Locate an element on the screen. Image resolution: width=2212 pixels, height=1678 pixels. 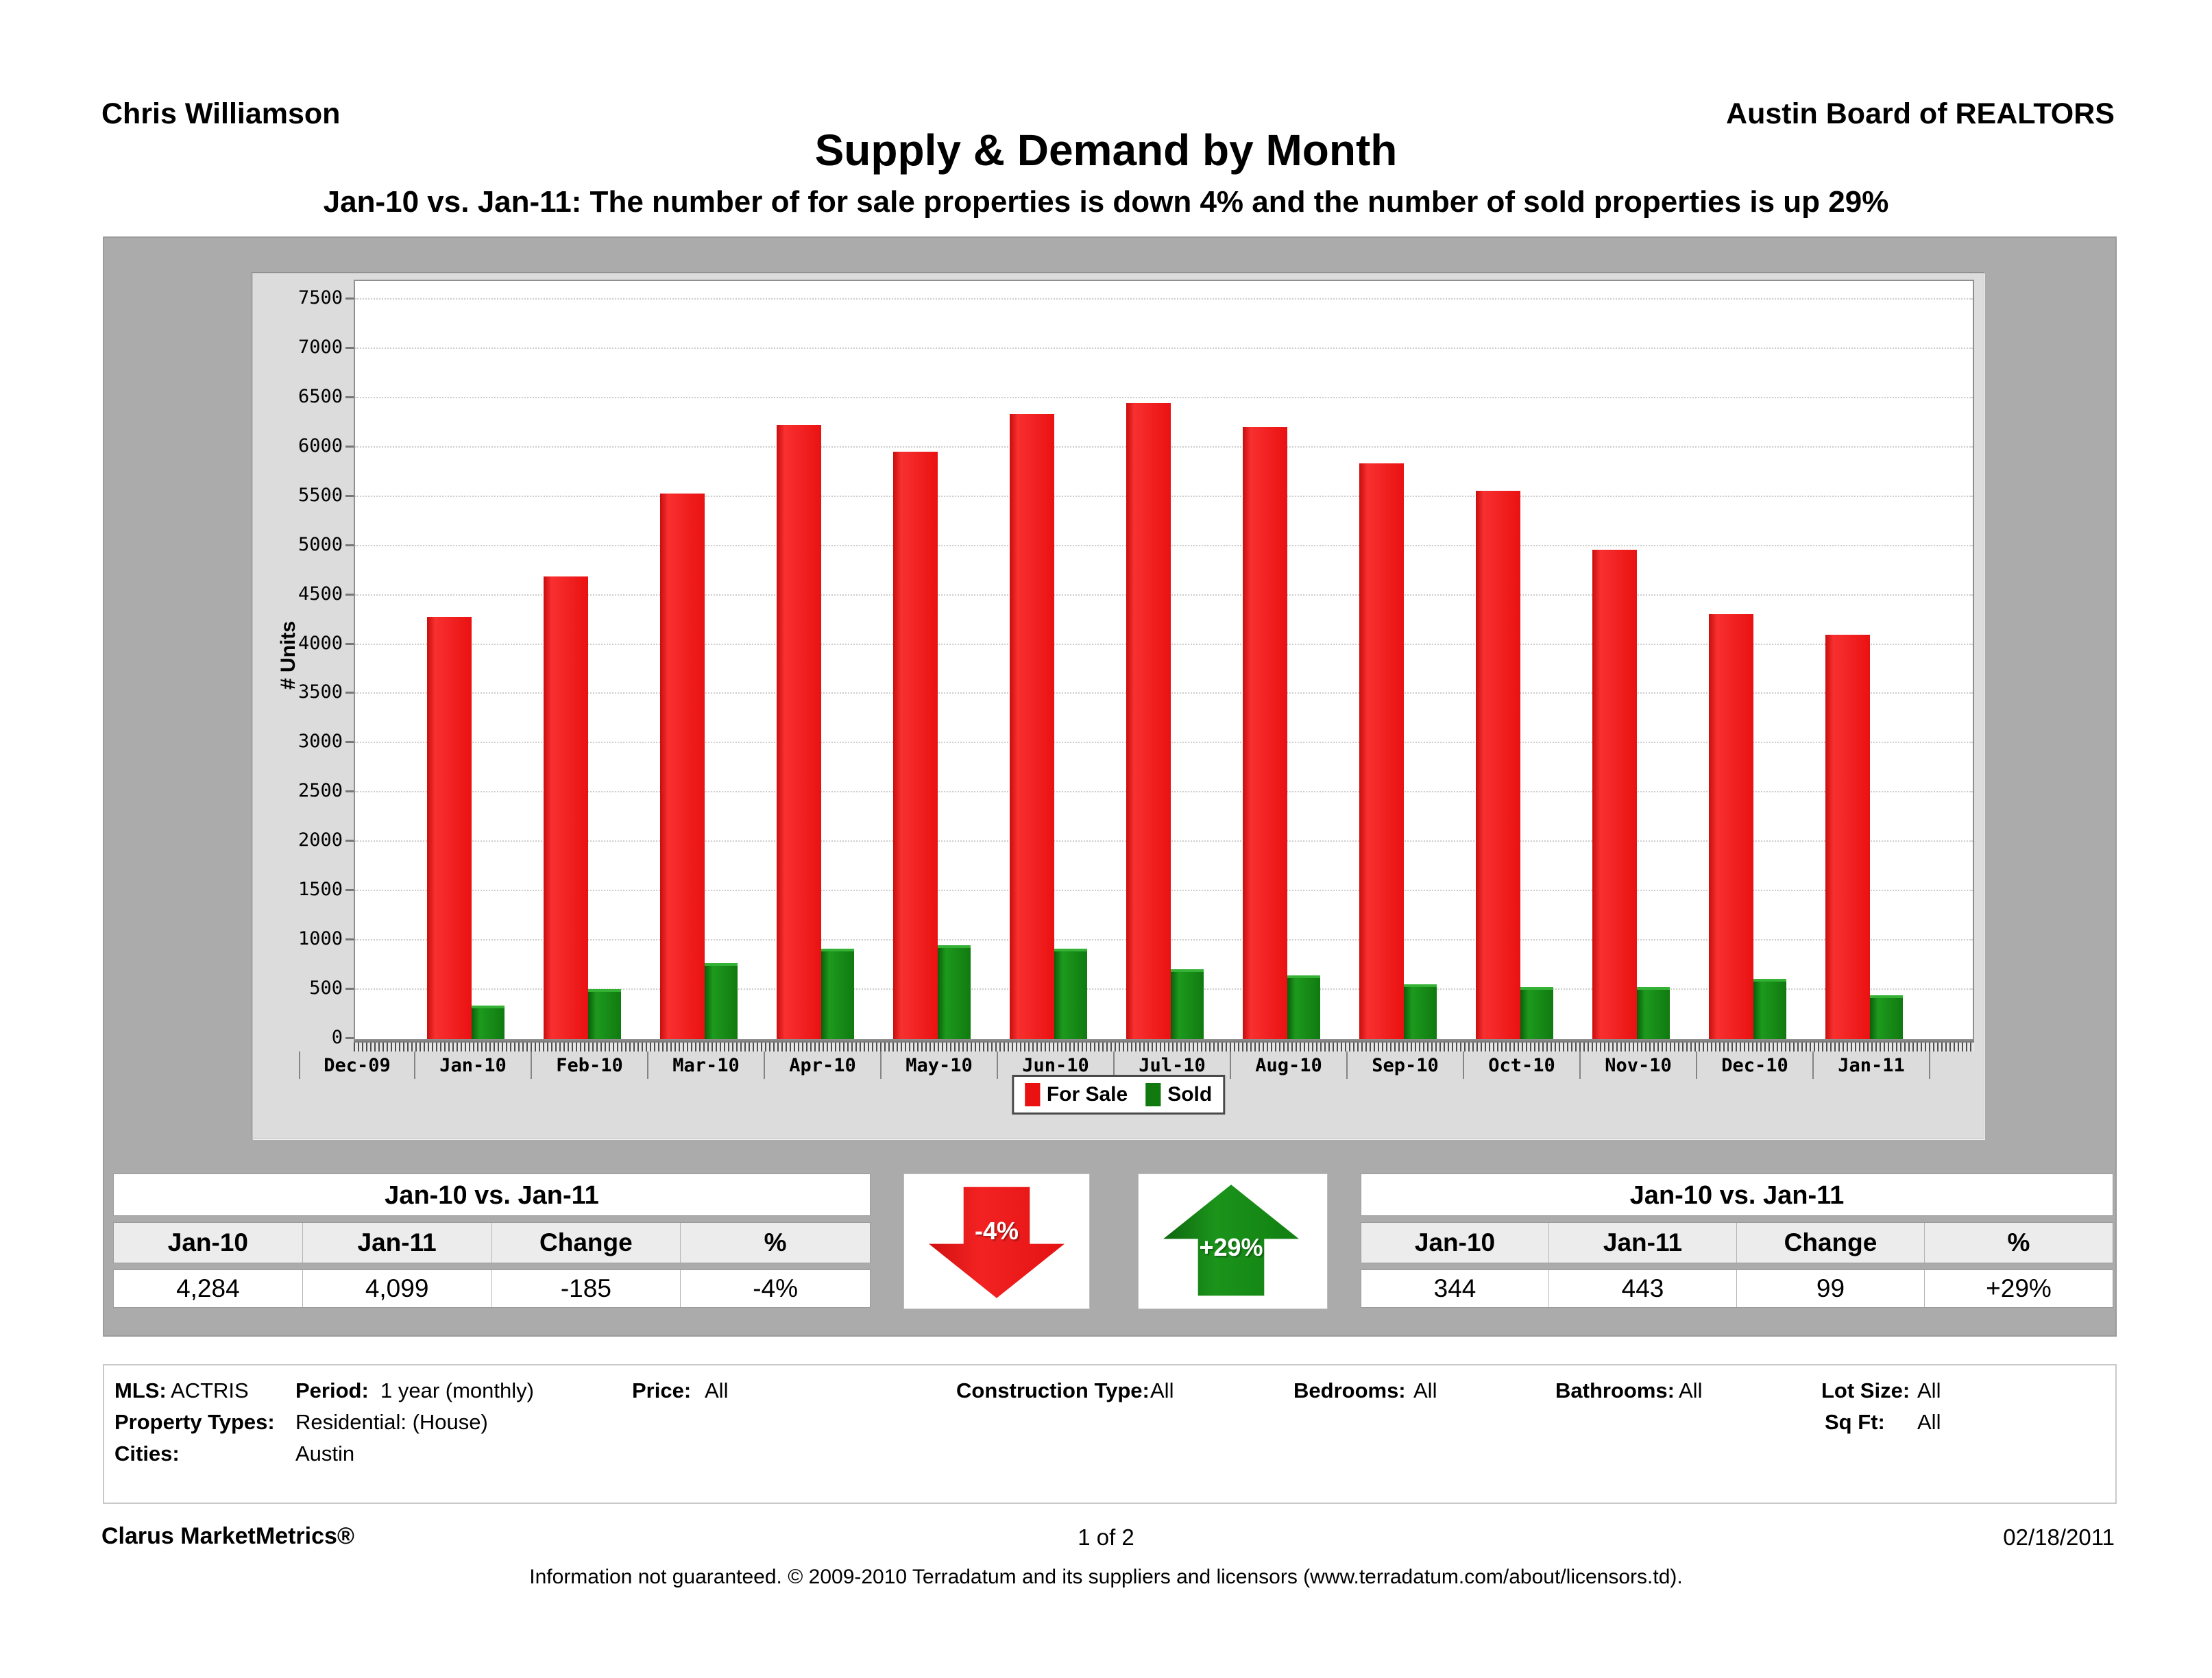
page-number: 1 of 2 is located at coordinates (1106, 1537).